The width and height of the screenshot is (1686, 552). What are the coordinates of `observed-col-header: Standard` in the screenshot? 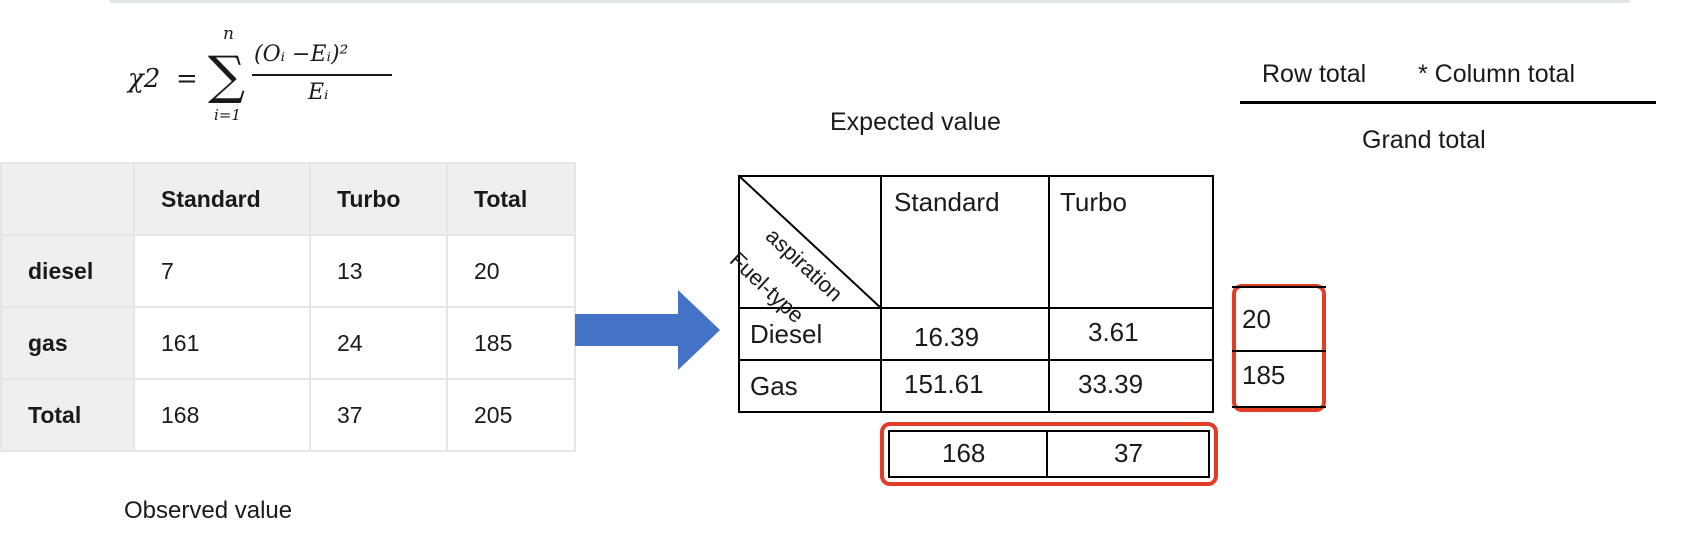 It's located at (222, 199).